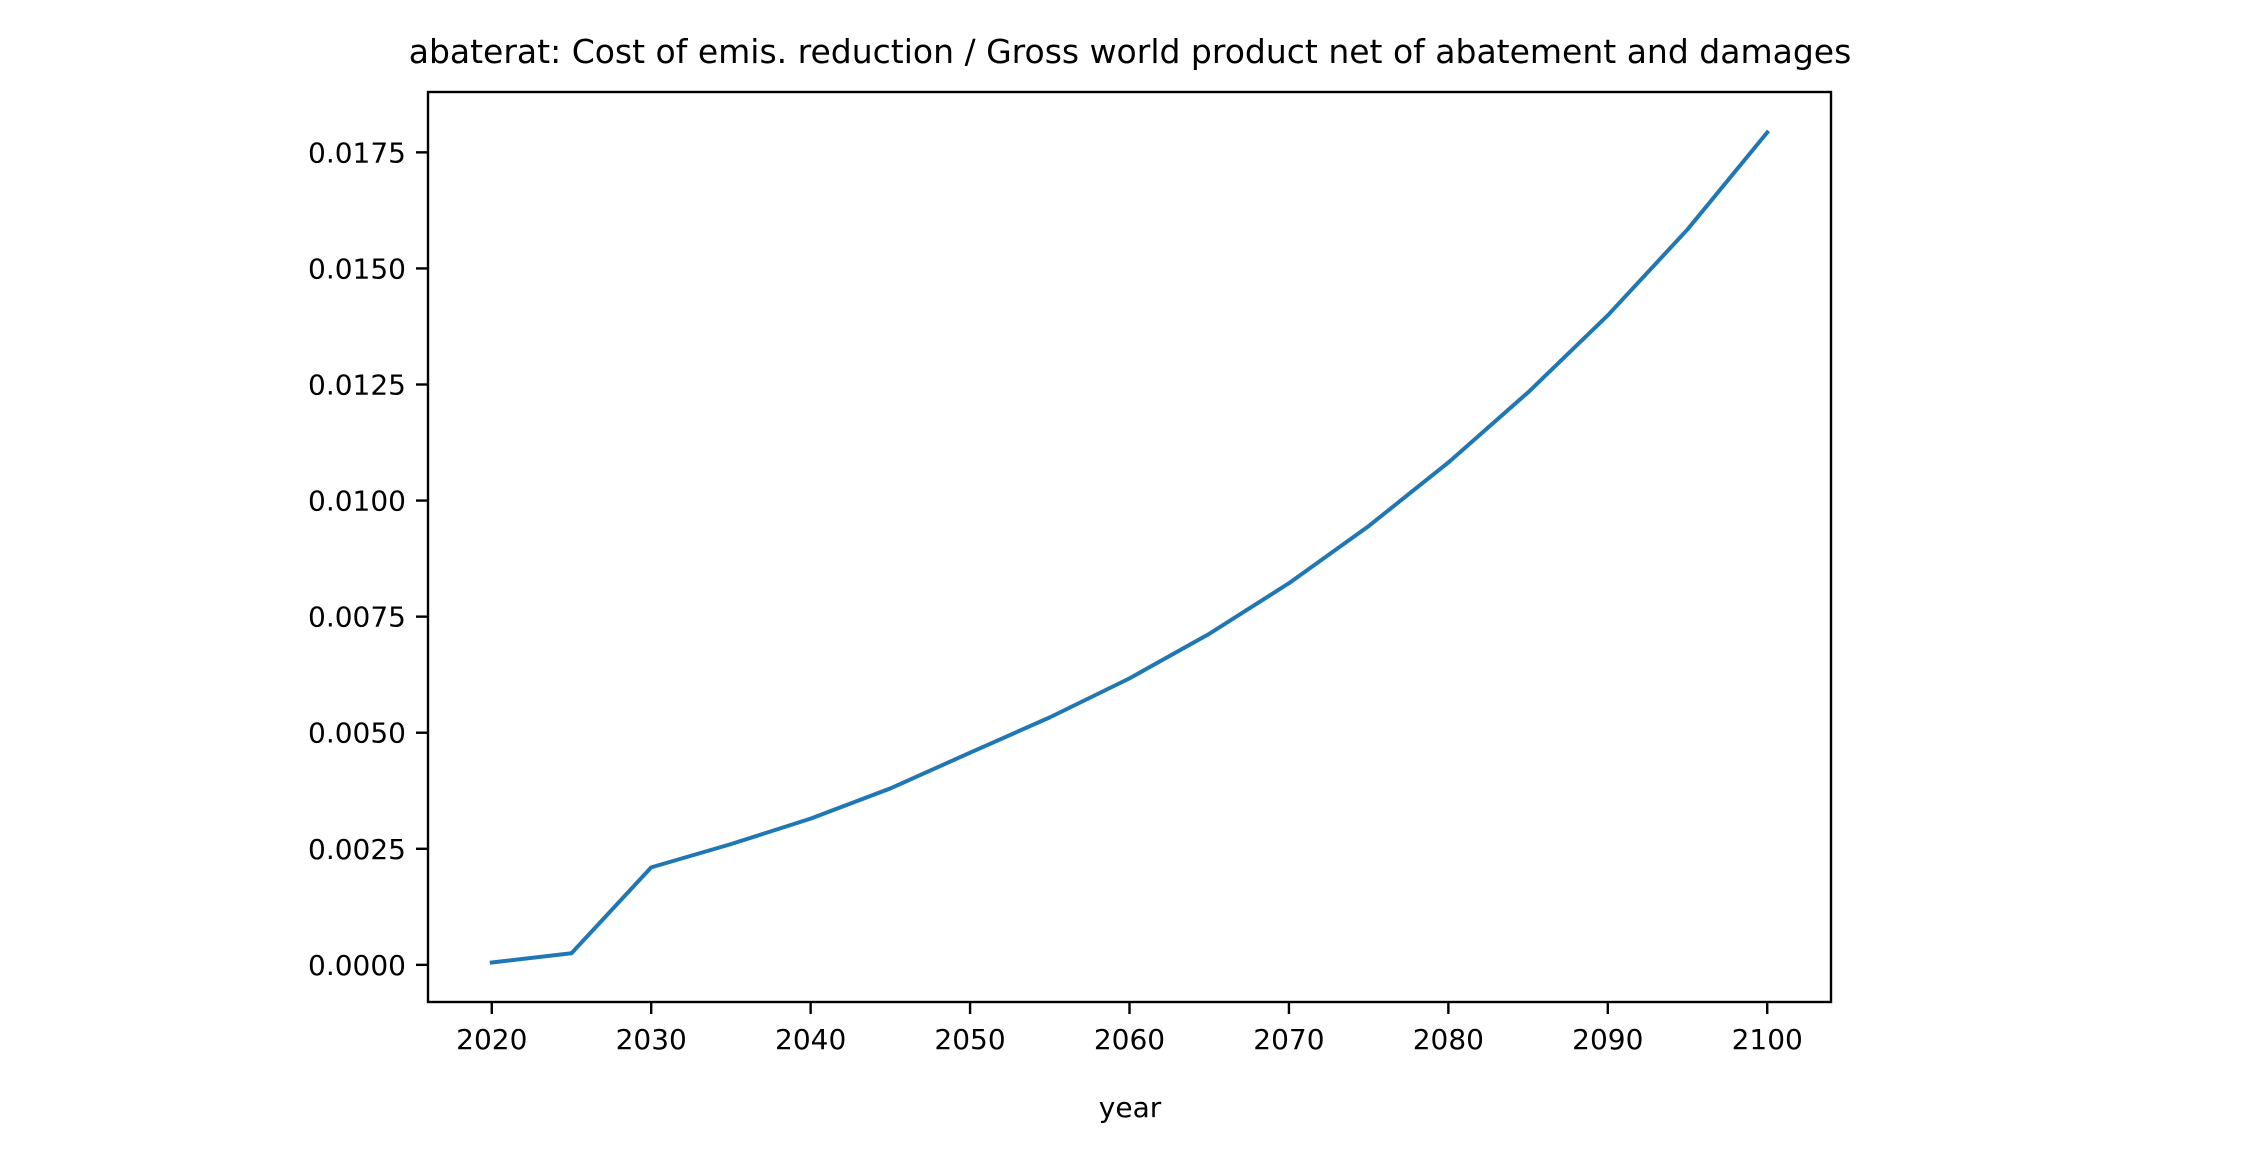  I want to click on x-tick-label: 2040, so click(810, 1039).